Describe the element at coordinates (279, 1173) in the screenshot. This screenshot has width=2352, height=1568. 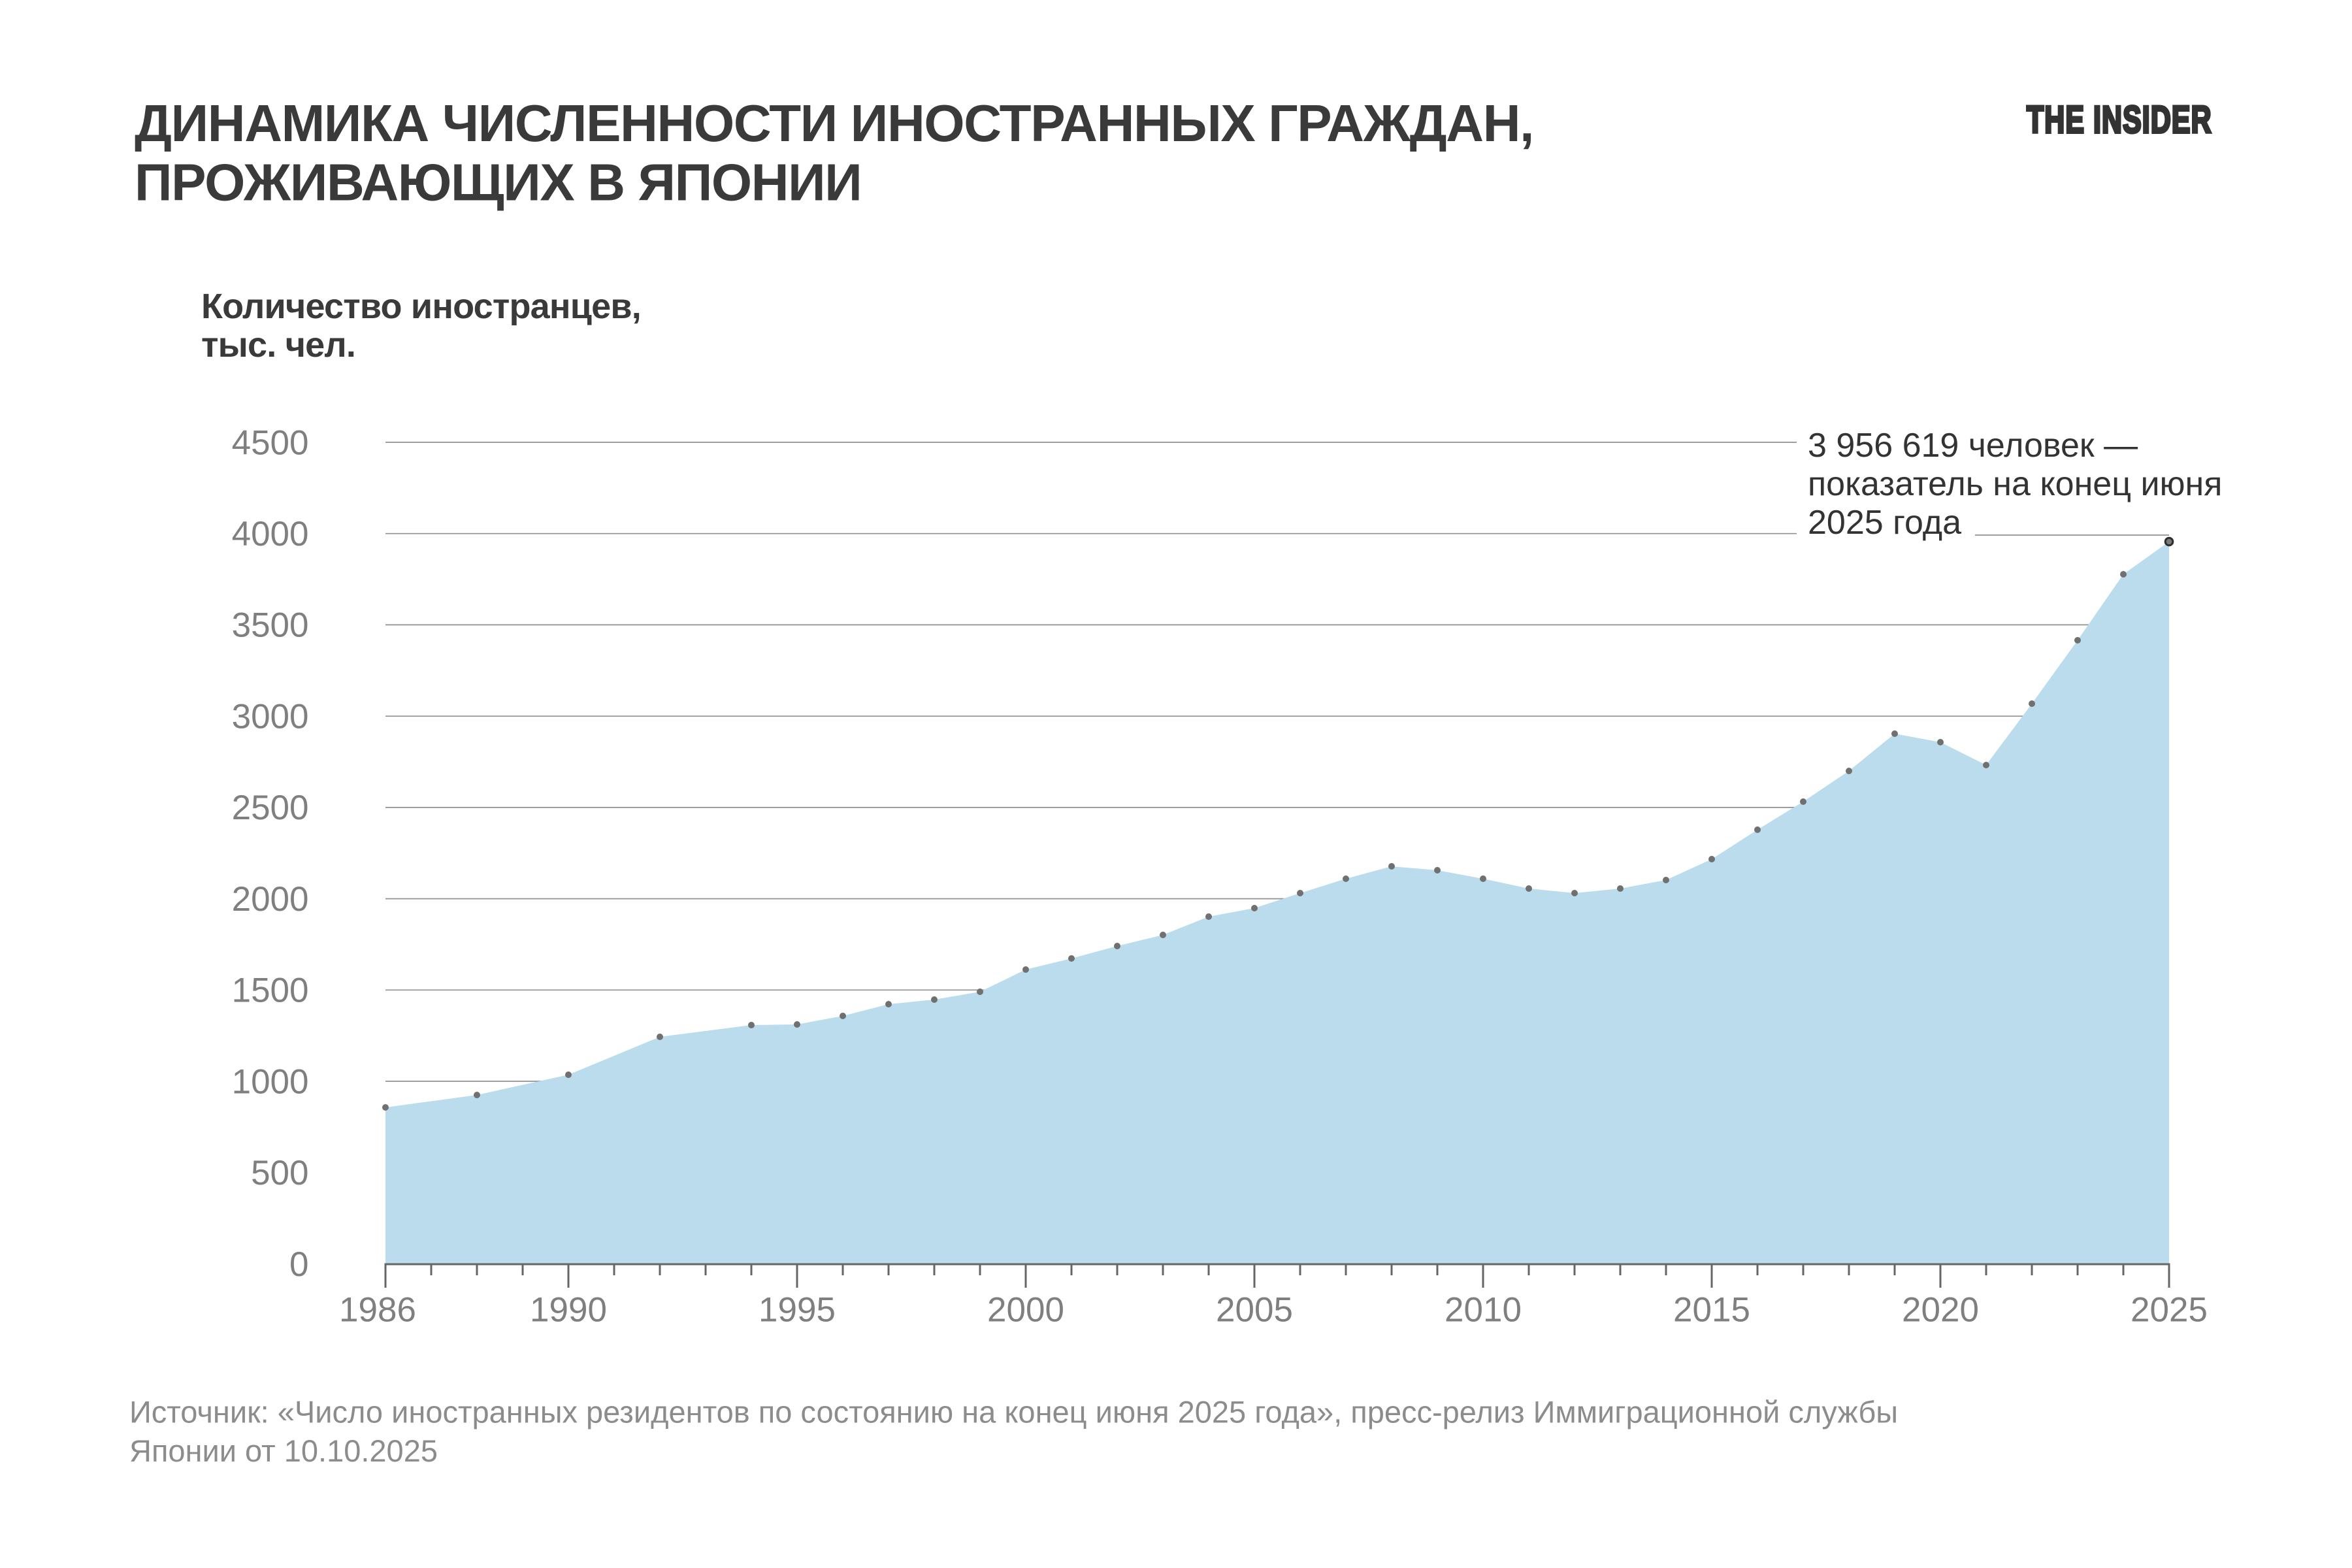
I see `svg-text: 500` at that location.